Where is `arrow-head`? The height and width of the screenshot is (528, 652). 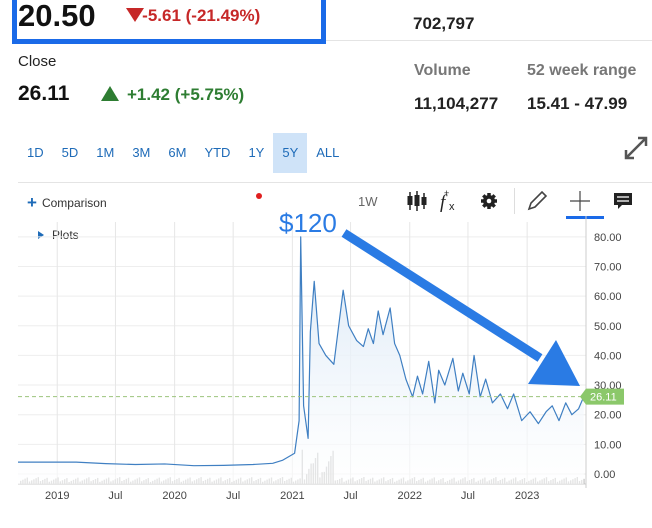
arrow-head is located at coordinates (554, 363).